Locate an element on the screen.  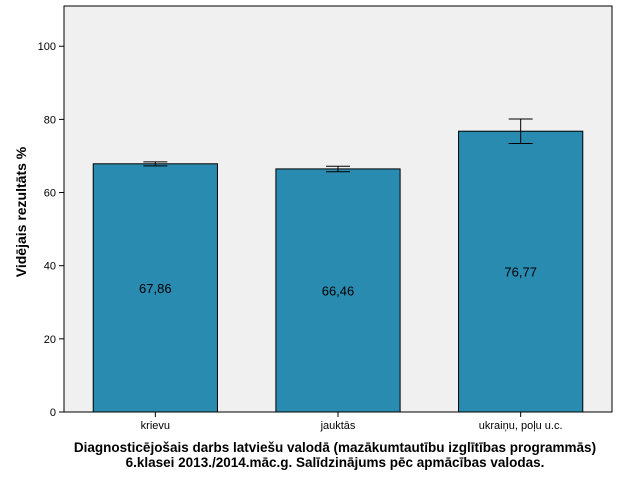
x-tick-label: jauktās is located at coordinates (338, 426).